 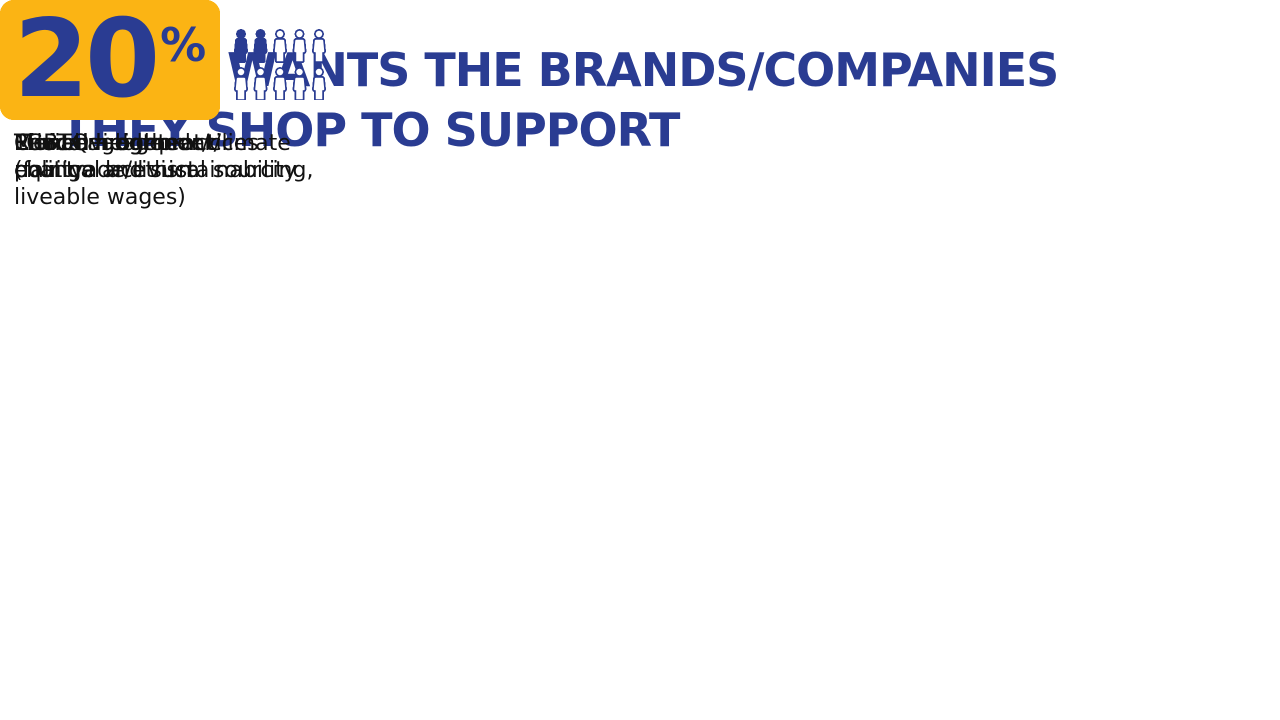 I want to click on label-line: political activism, so click(x=107, y=170).